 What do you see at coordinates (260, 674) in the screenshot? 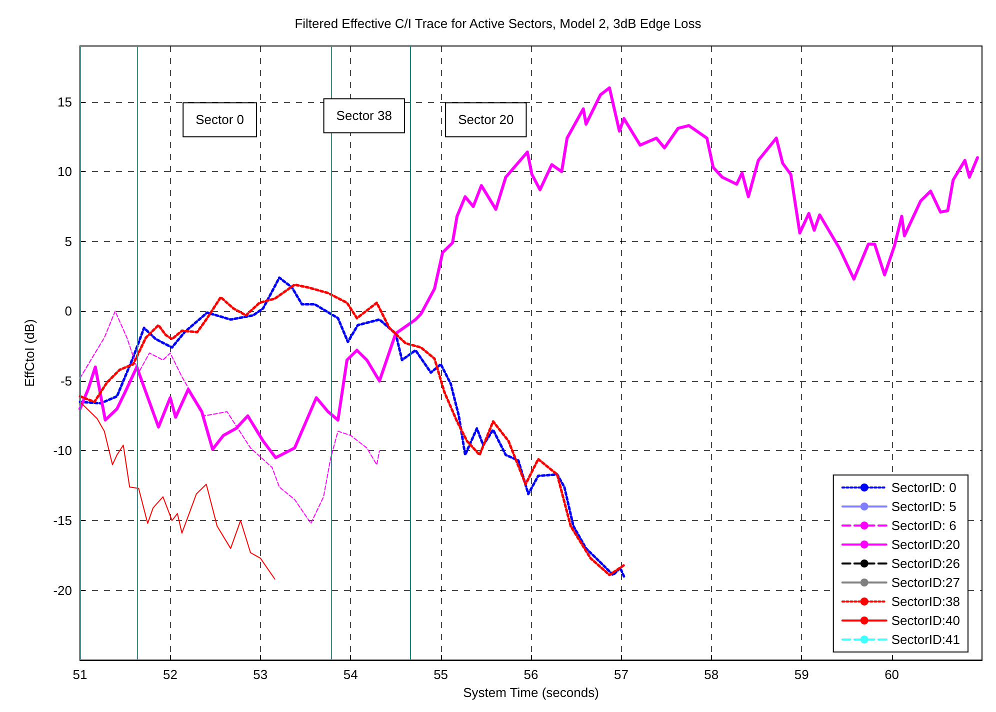
I see `x-tick-label: 53` at bounding box center [260, 674].